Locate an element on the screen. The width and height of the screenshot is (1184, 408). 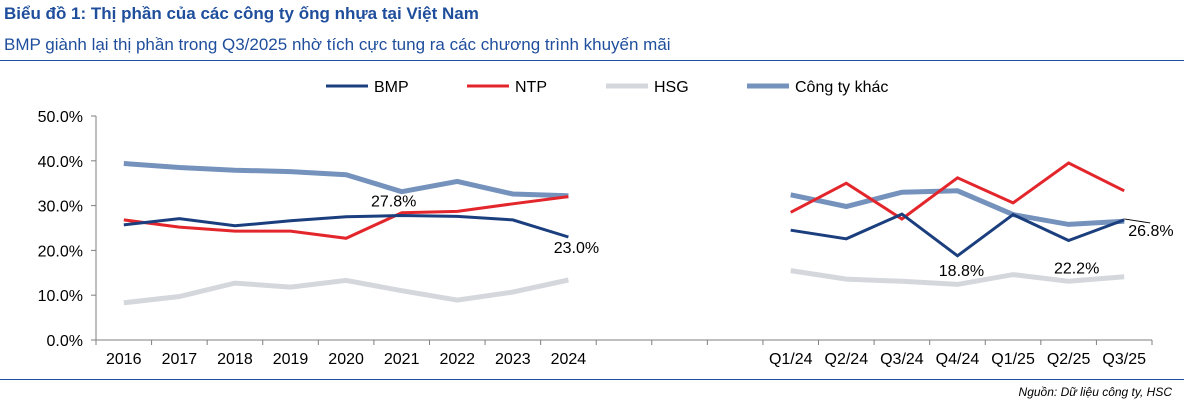
legend-label-3: Công ty khác is located at coordinates (841, 87).